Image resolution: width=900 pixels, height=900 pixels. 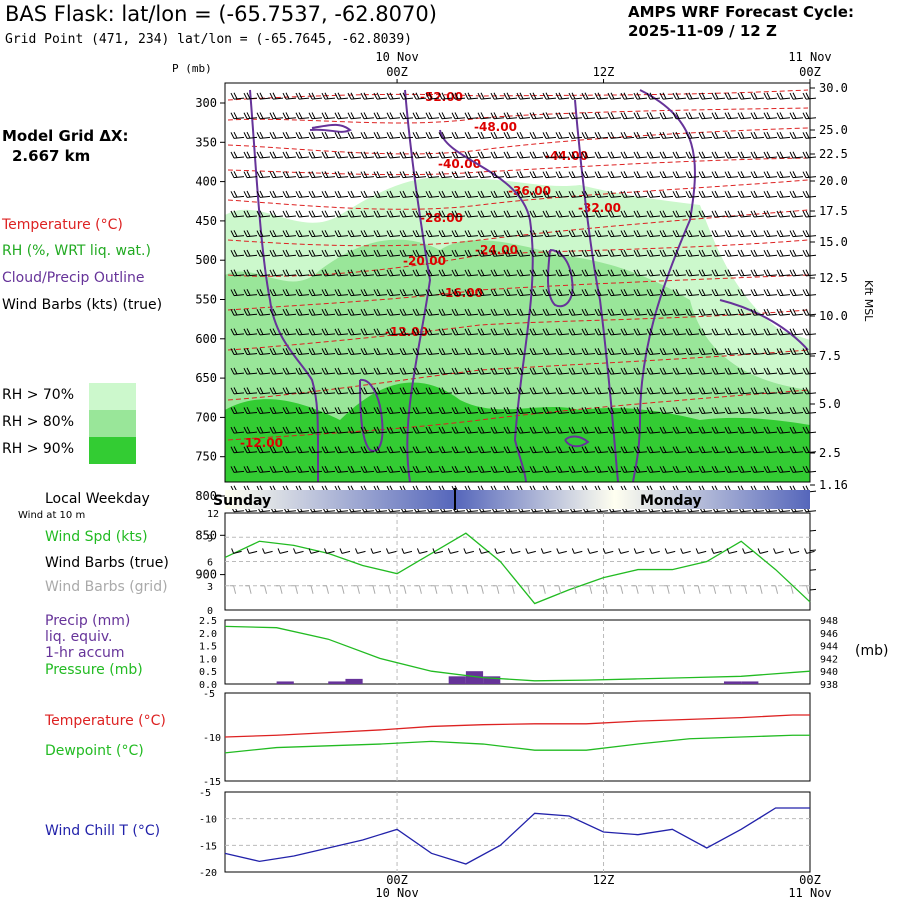 I want to click on precip-label: Precip (mm), so click(x=88, y=621).